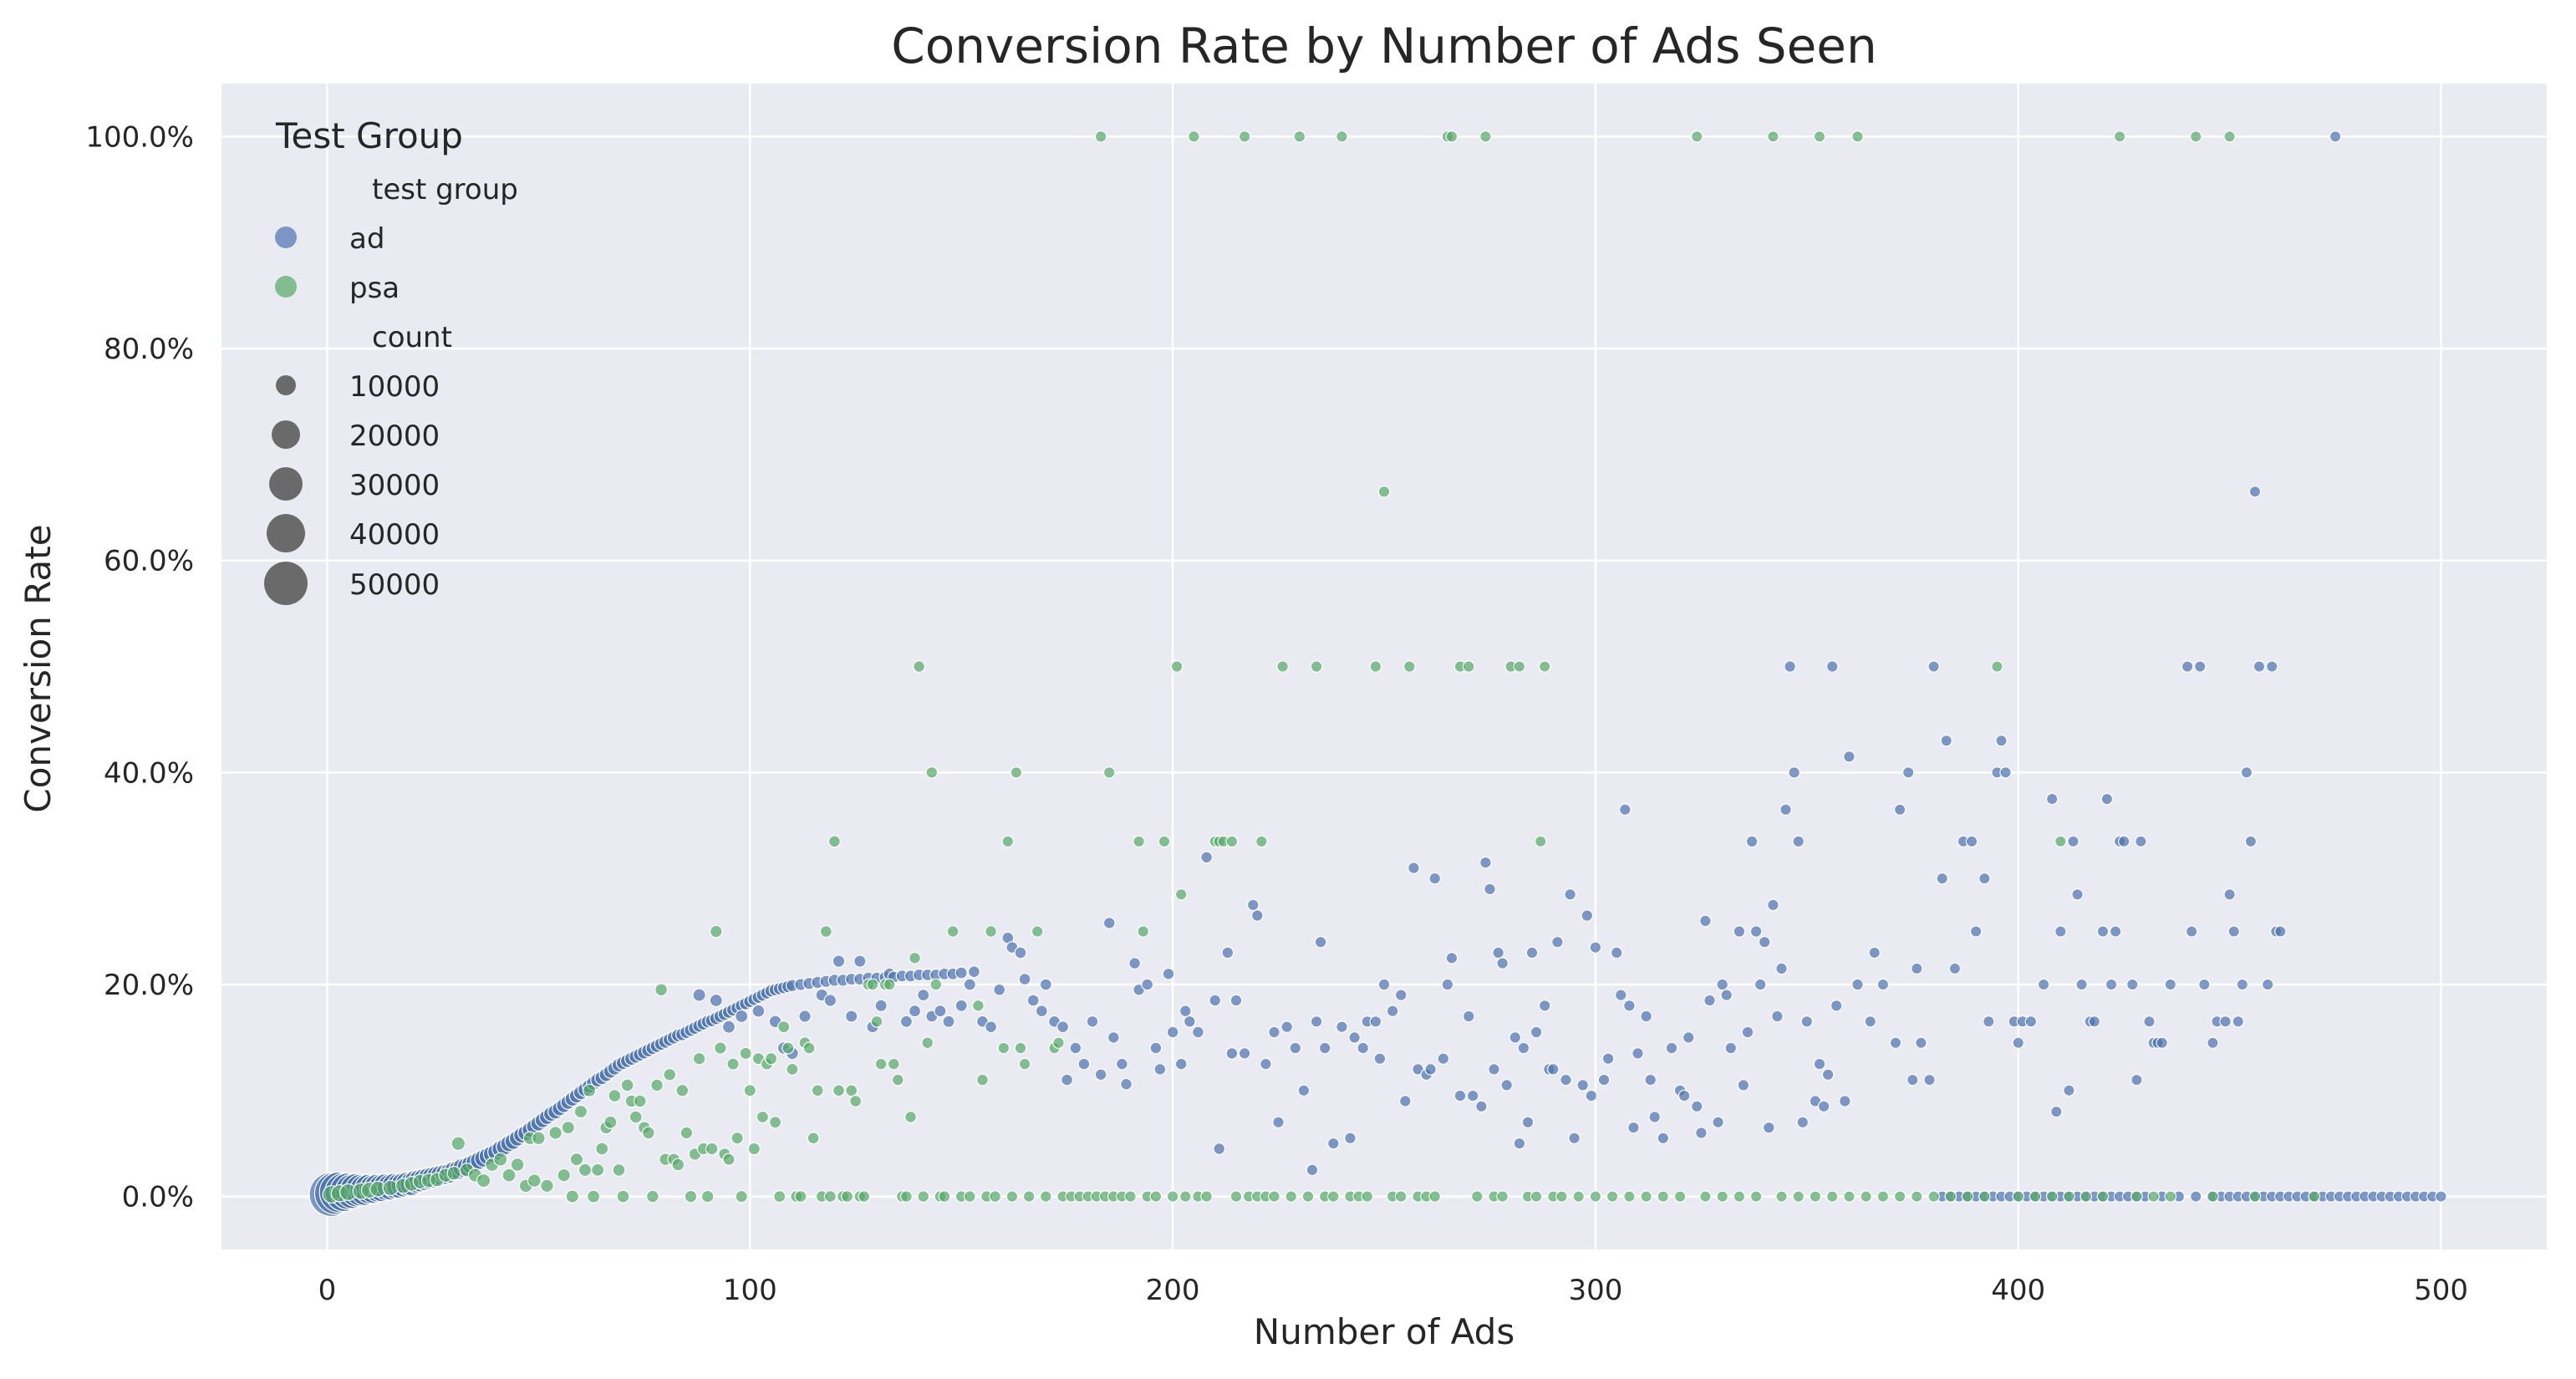 The height and width of the screenshot is (1379, 2576). Describe the element at coordinates (286, 287) in the screenshot. I see `legend-swatch-psa` at that location.